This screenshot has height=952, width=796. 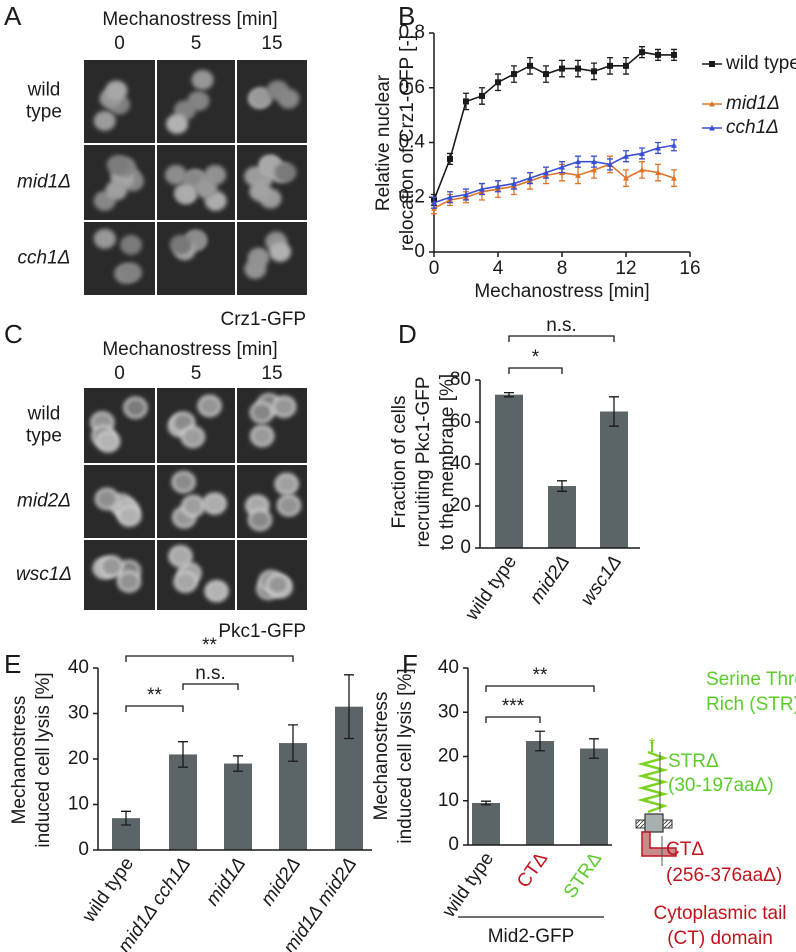 I want to click on x-tick-label: 12, so click(x=625, y=268).